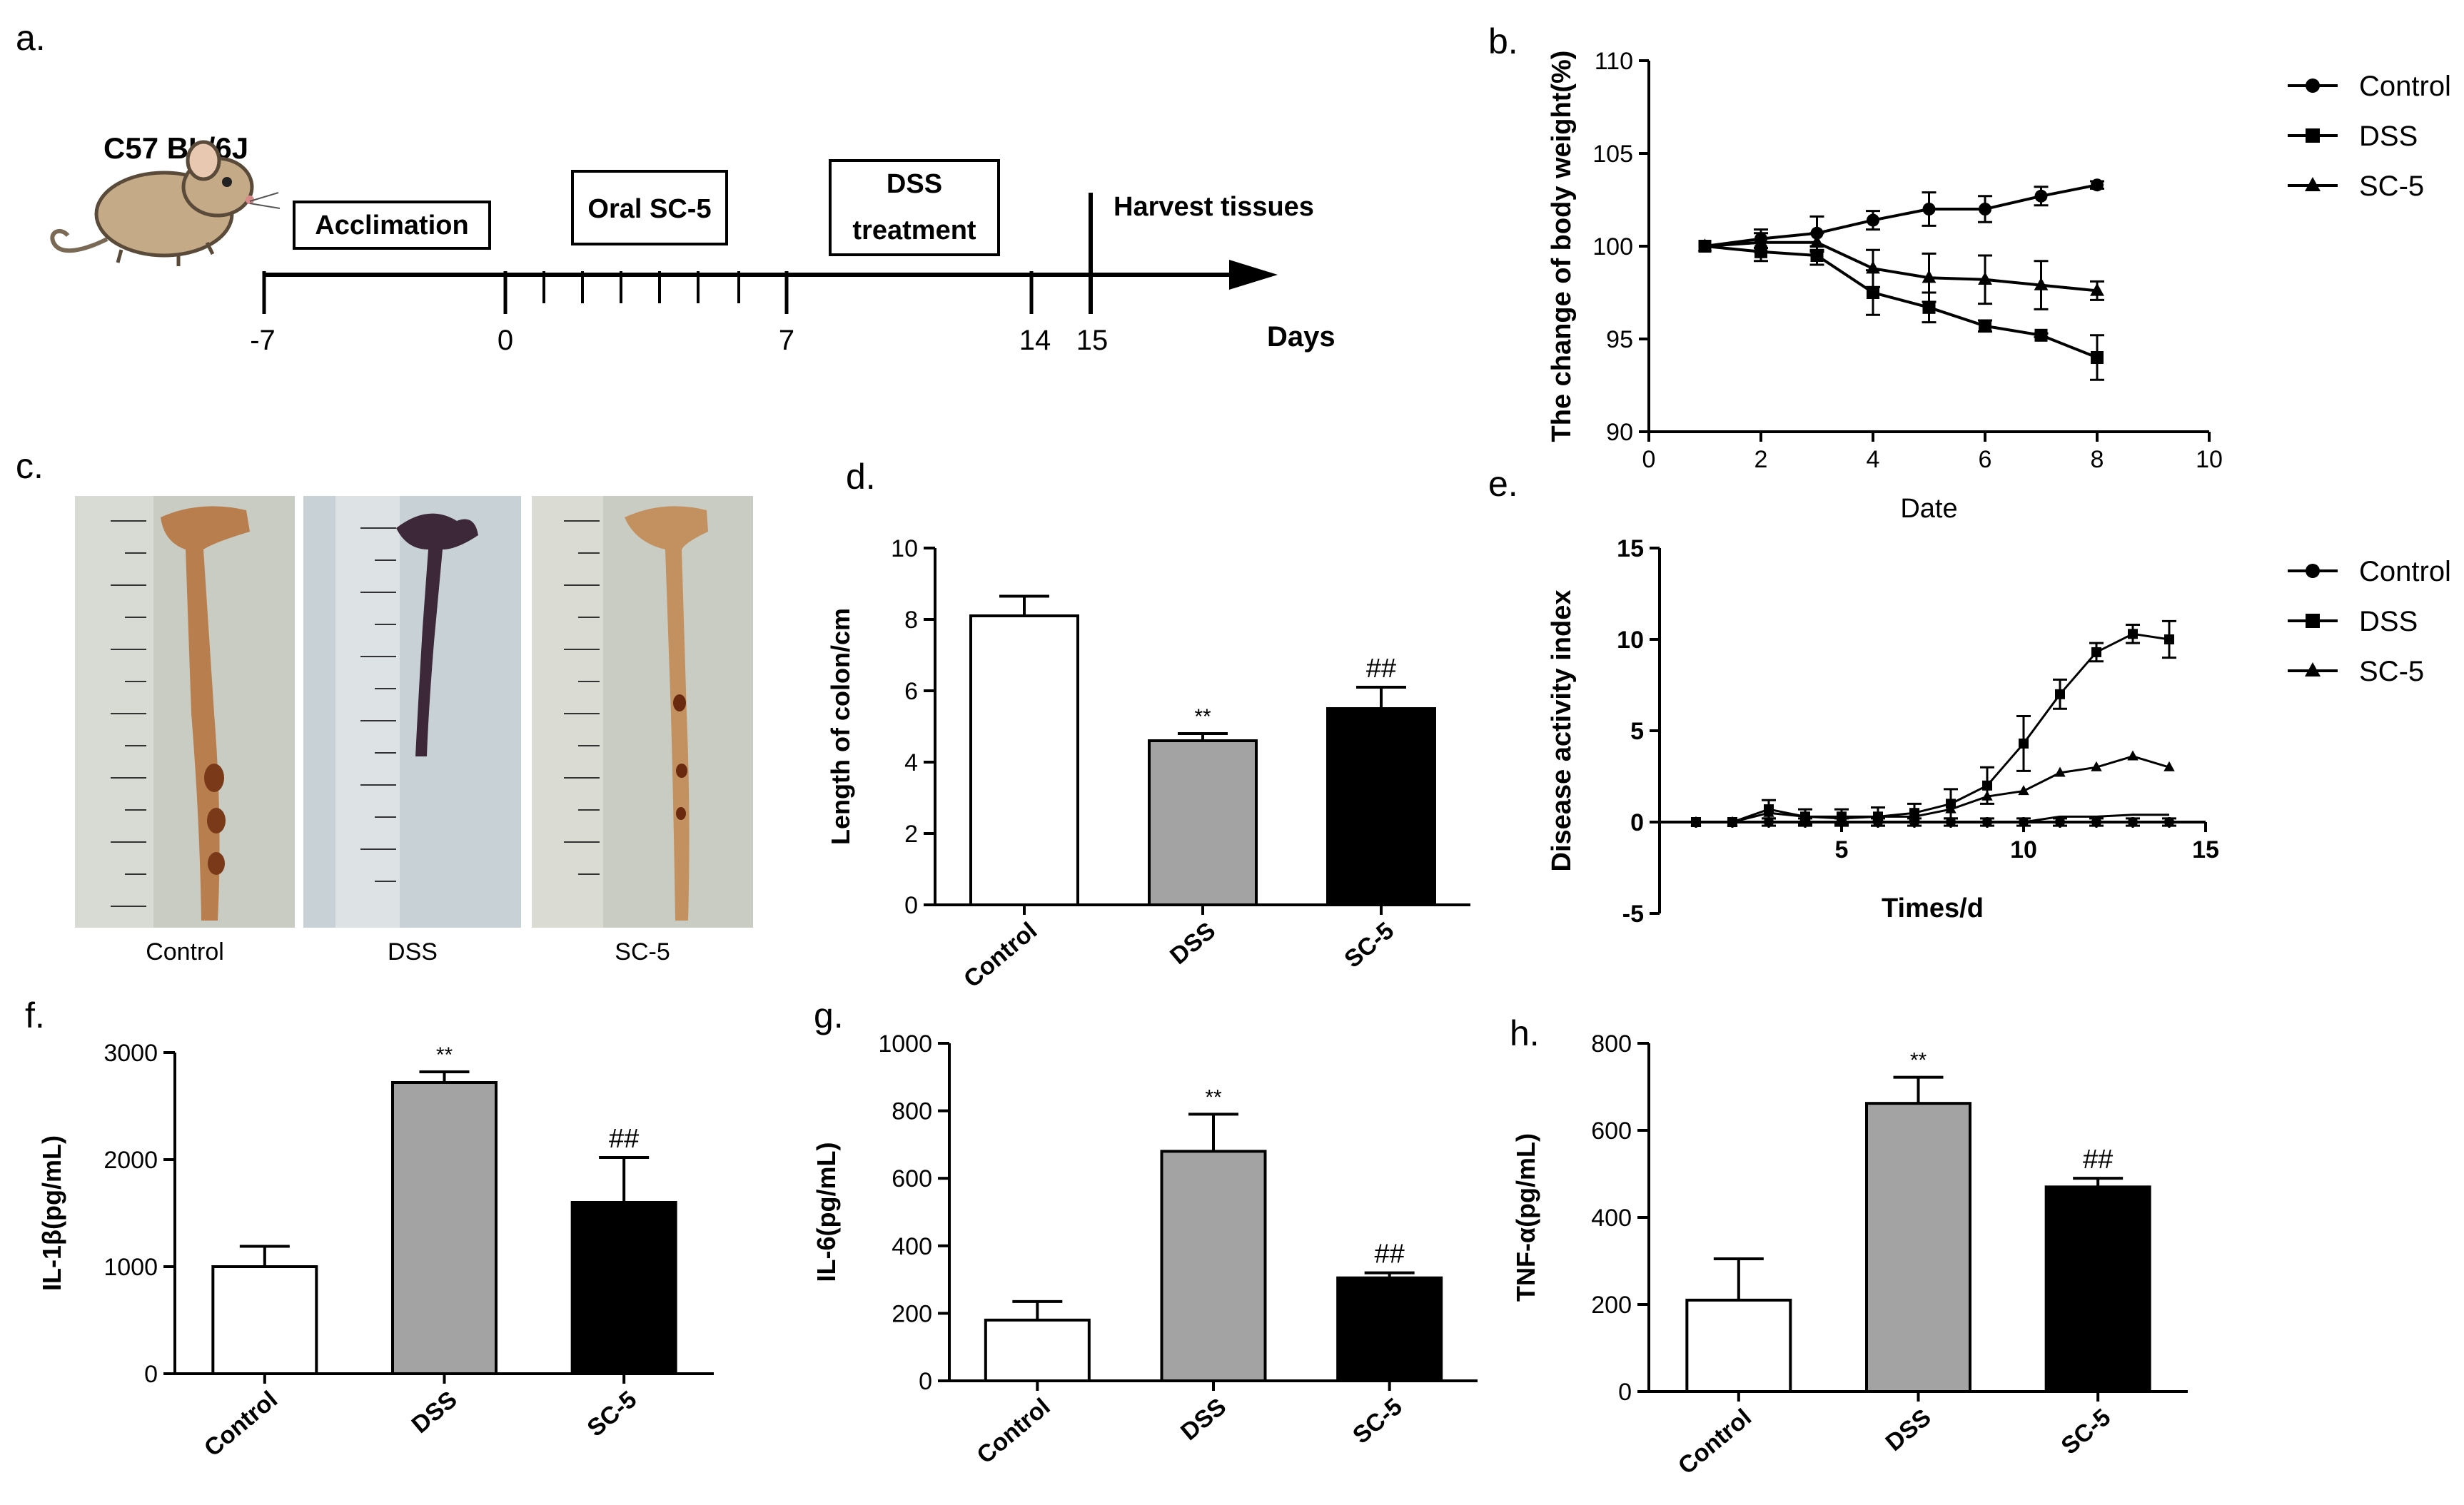 Image resolution: width=2464 pixels, height=1505 pixels. What do you see at coordinates (1842, 849) in the screenshot?
I see `x-tick-label: 5` at bounding box center [1842, 849].